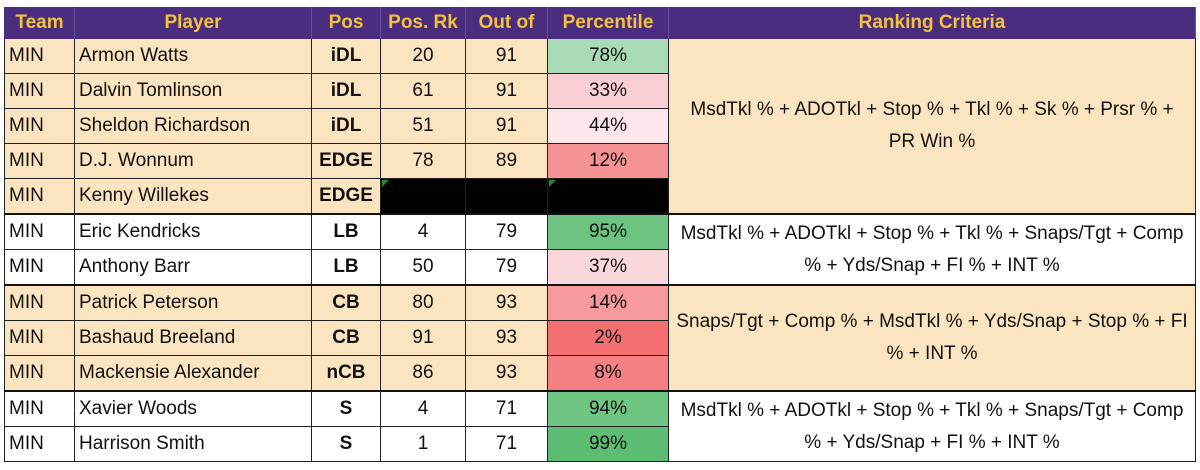  I want to click on percentile-cell: 37%, so click(608, 267).